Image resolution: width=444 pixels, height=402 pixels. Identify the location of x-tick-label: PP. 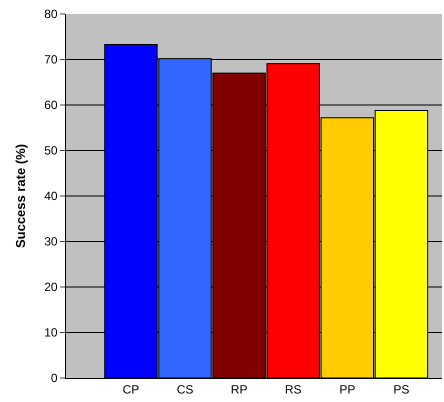
(347, 389).